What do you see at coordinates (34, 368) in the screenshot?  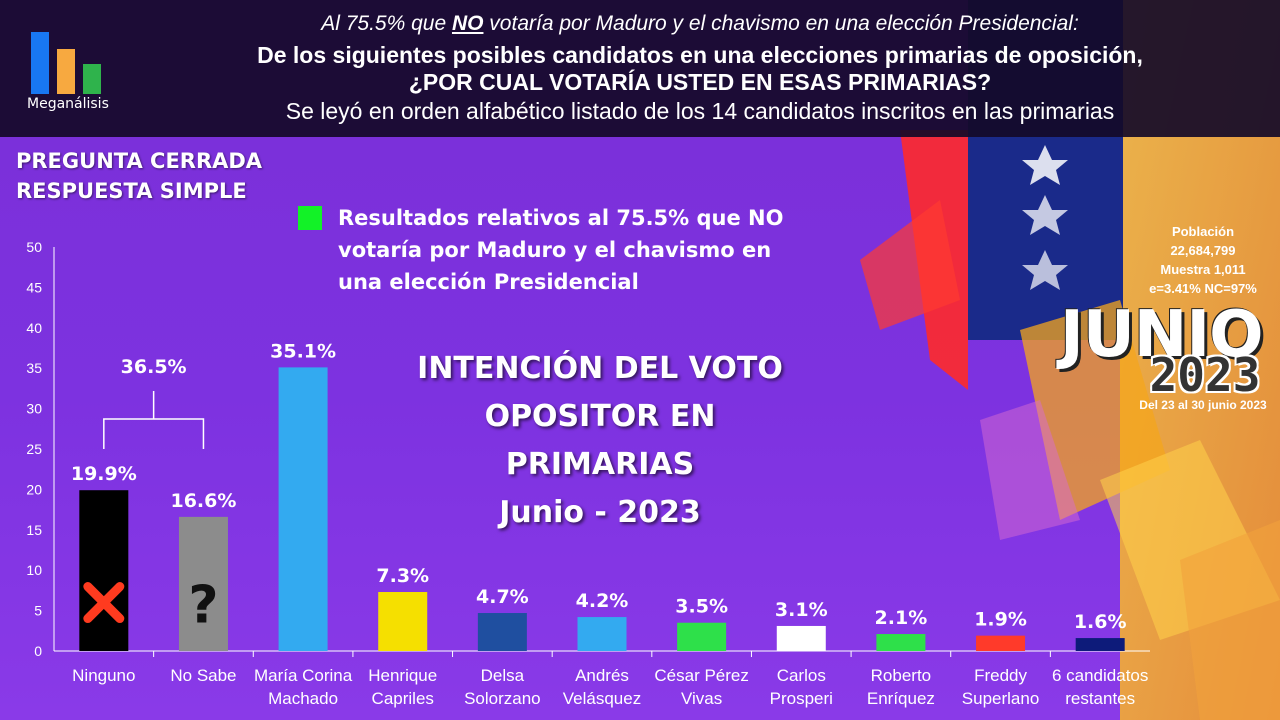 I see `y-tick-label: 35` at bounding box center [34, 368].